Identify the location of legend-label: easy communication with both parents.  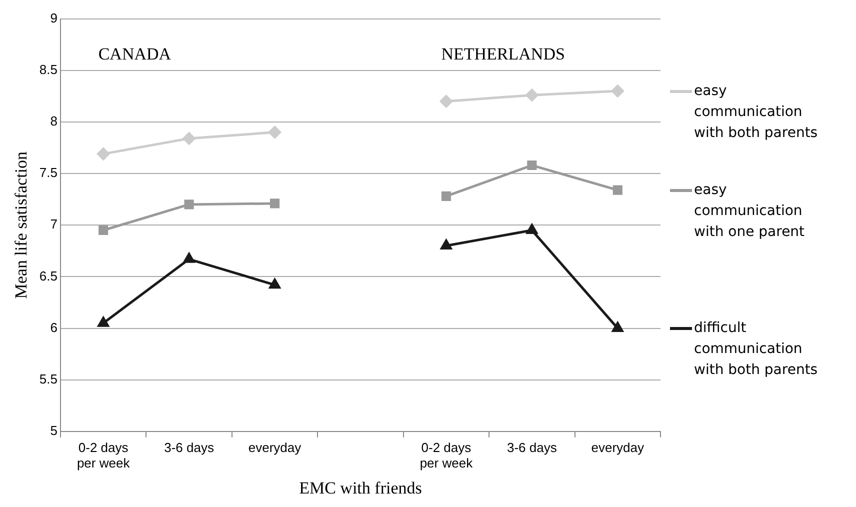
(756, 112).